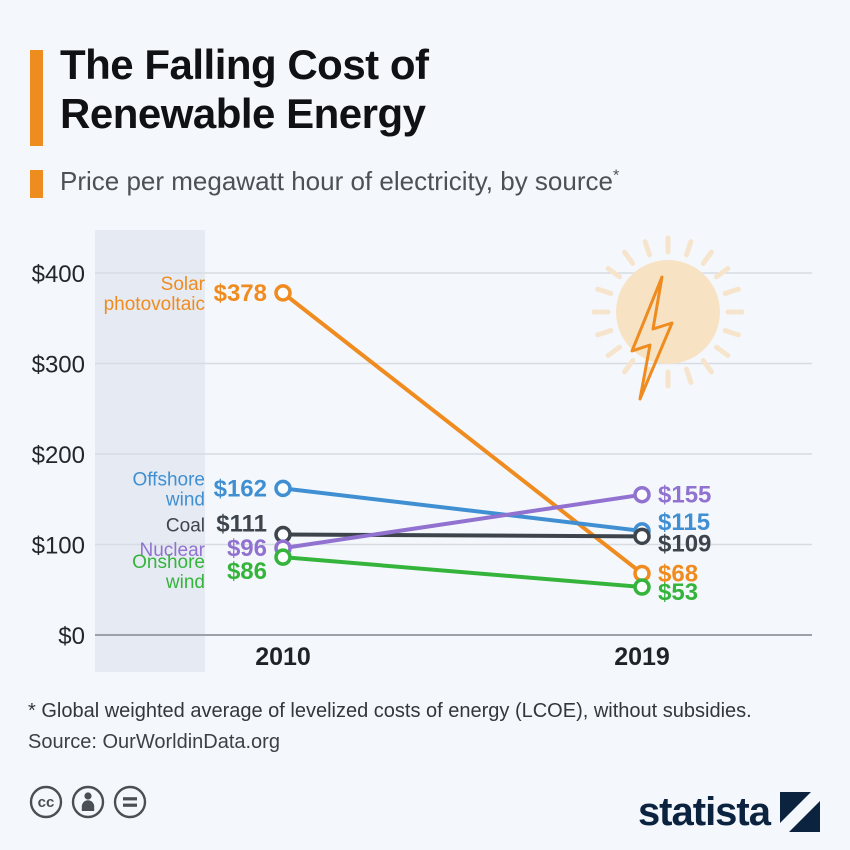 Image resolution: width=850 pixels, height=850 pixels. What do you see at coordinates (244, 89) in the screenshot?
I see `page-title: The Falling Cost of Renewable Energy` at bounding box center [244, 89].